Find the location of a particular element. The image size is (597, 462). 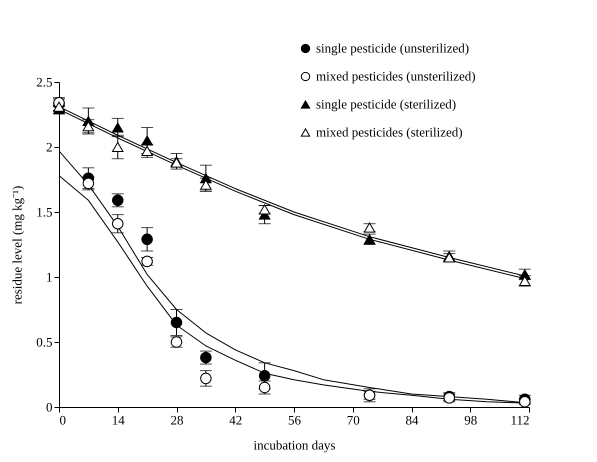

legend-label: single pesticide (unsterilized) is located at coordinates (393, 48).